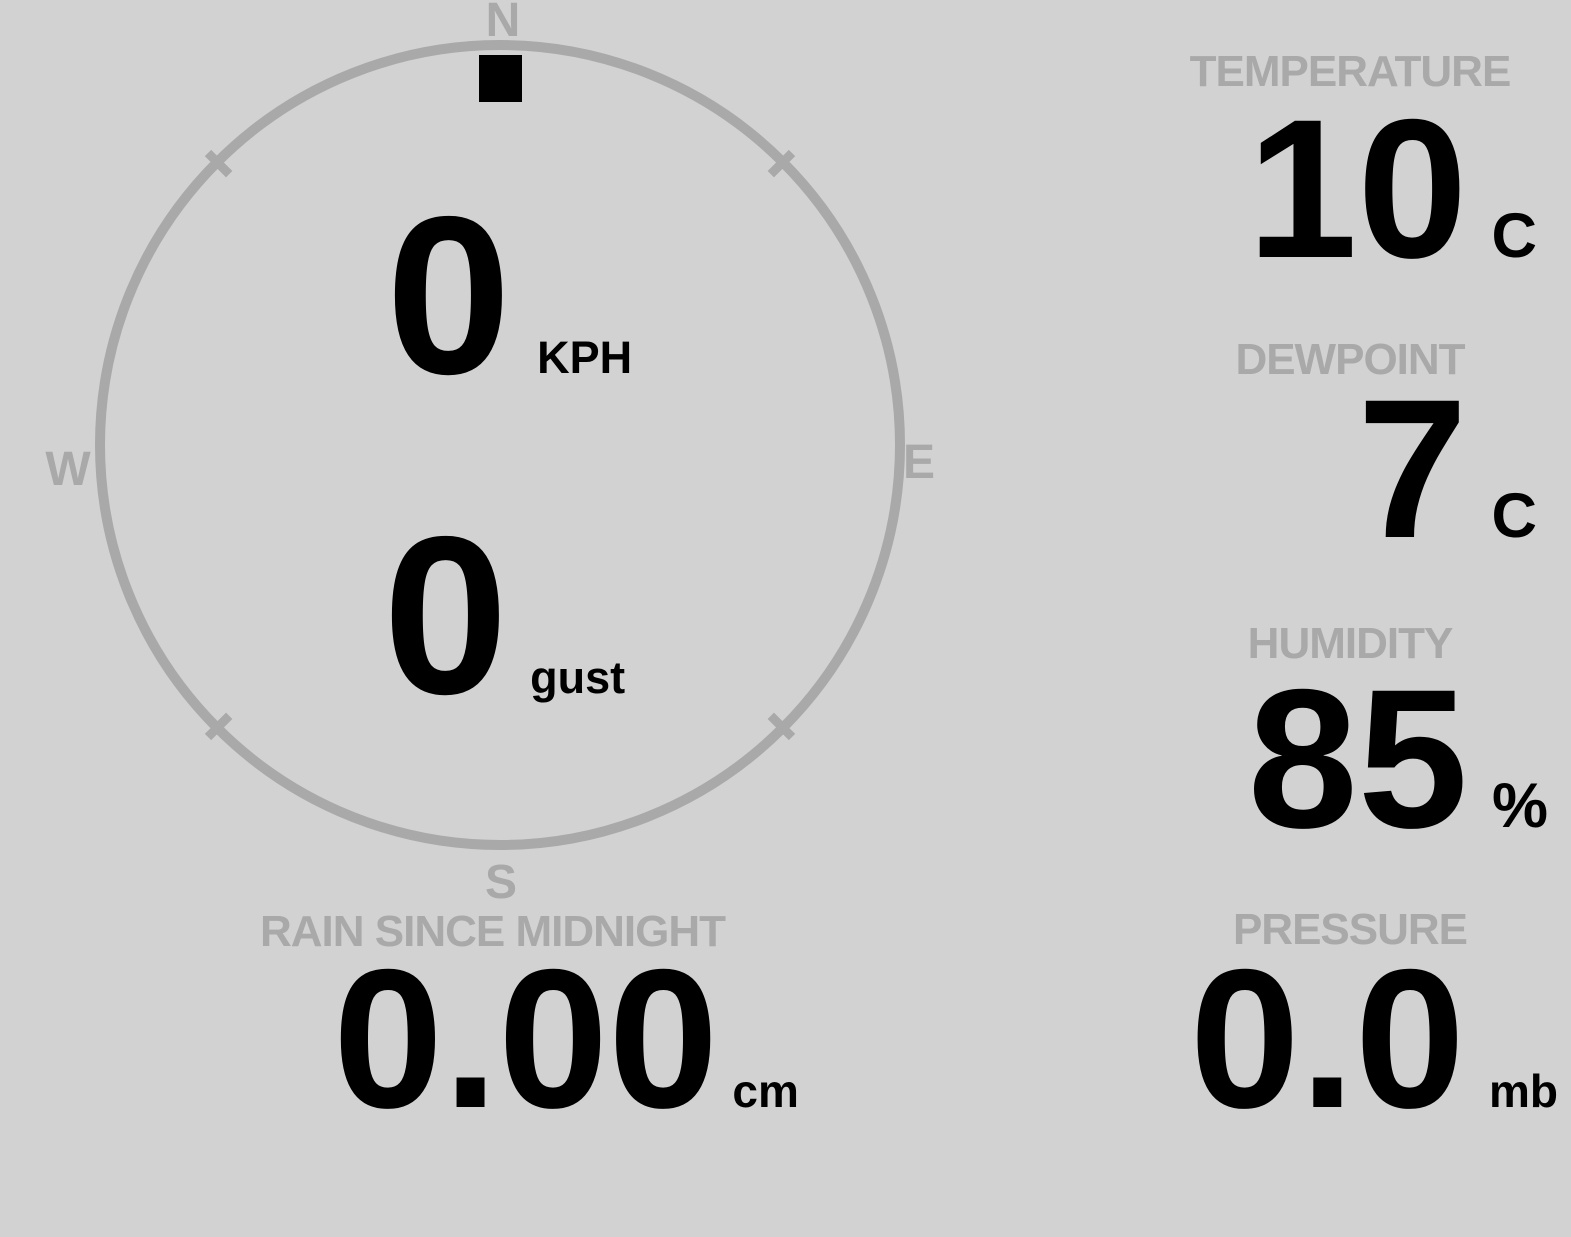 The width and height of the screenshot is (1571, 1237). I want to click on compass-tick-nw-icon, so click(218, 163).